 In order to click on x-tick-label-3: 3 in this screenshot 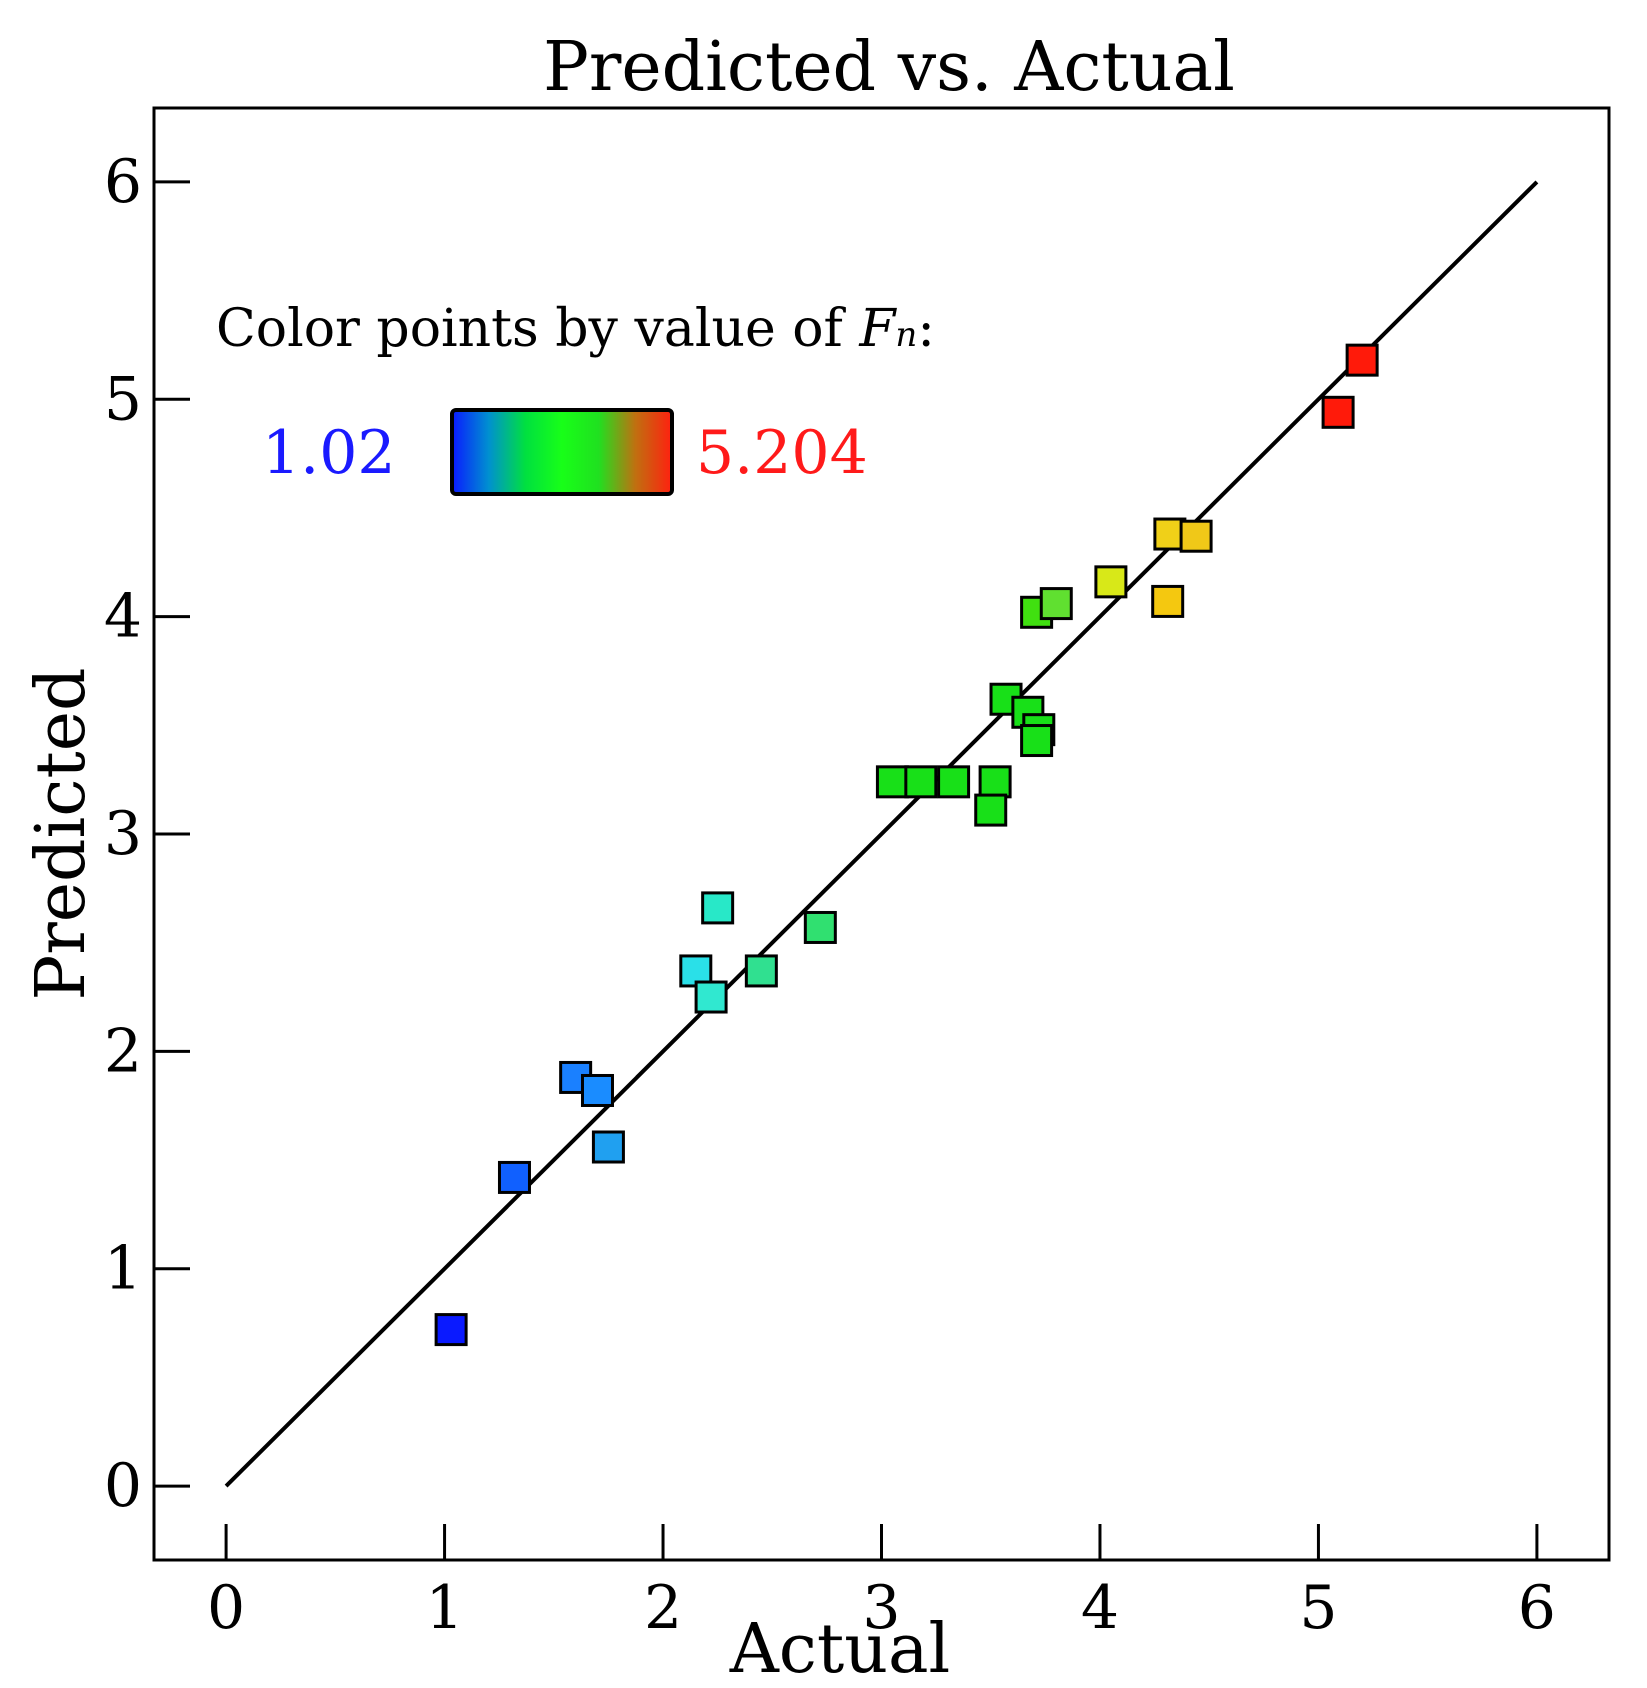, I will do `click(881, 1608)`.